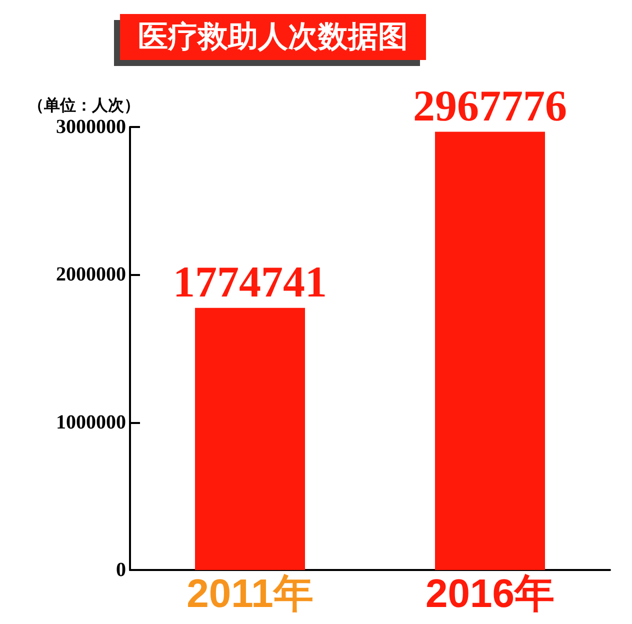 The height and width of the screenshot is (624, 632). Describe the element at coordinates (91, 275) in the screenshot. I see `y-tick-label: 2000000` at that location.